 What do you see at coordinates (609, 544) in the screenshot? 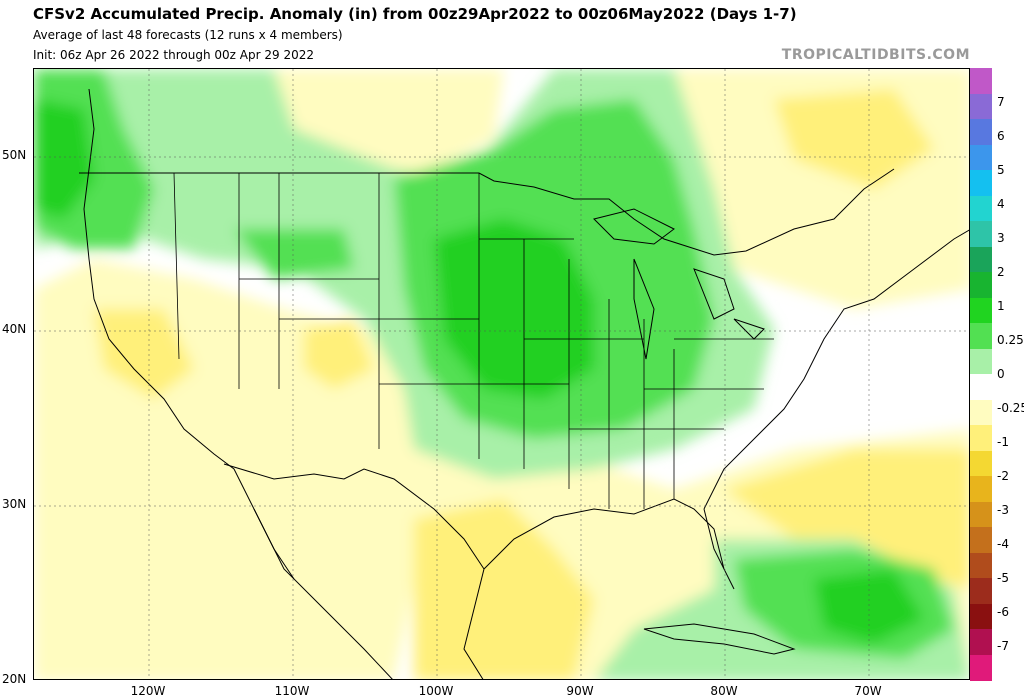
I see `gulf-coast` at bounding box center [609, 544].